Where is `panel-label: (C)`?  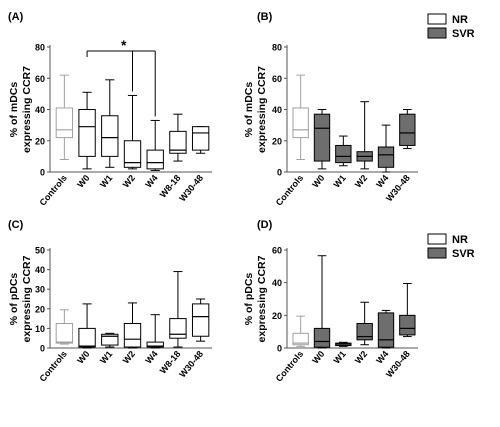
panel-label: (C) is located at coordinates (16, 225).